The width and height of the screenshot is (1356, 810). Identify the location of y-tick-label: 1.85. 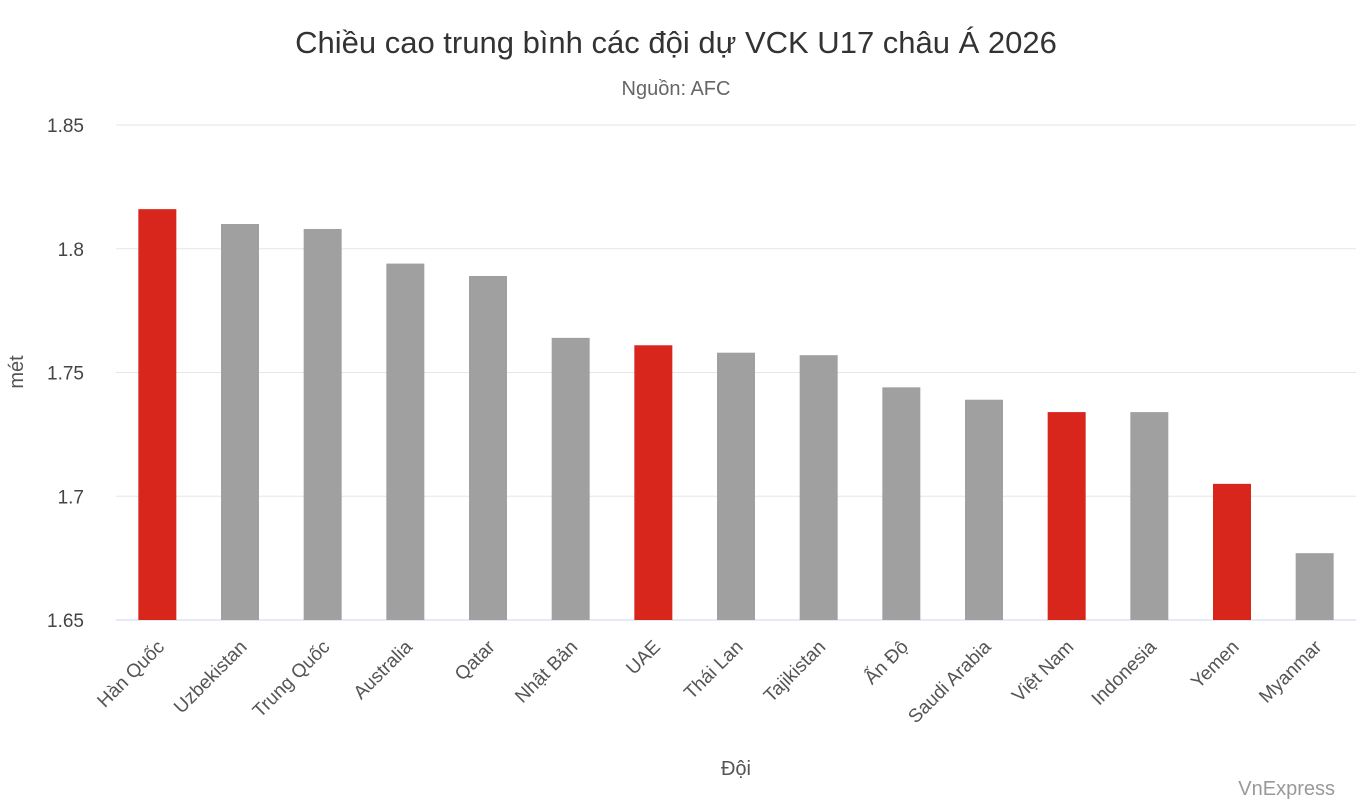
(65, 126).